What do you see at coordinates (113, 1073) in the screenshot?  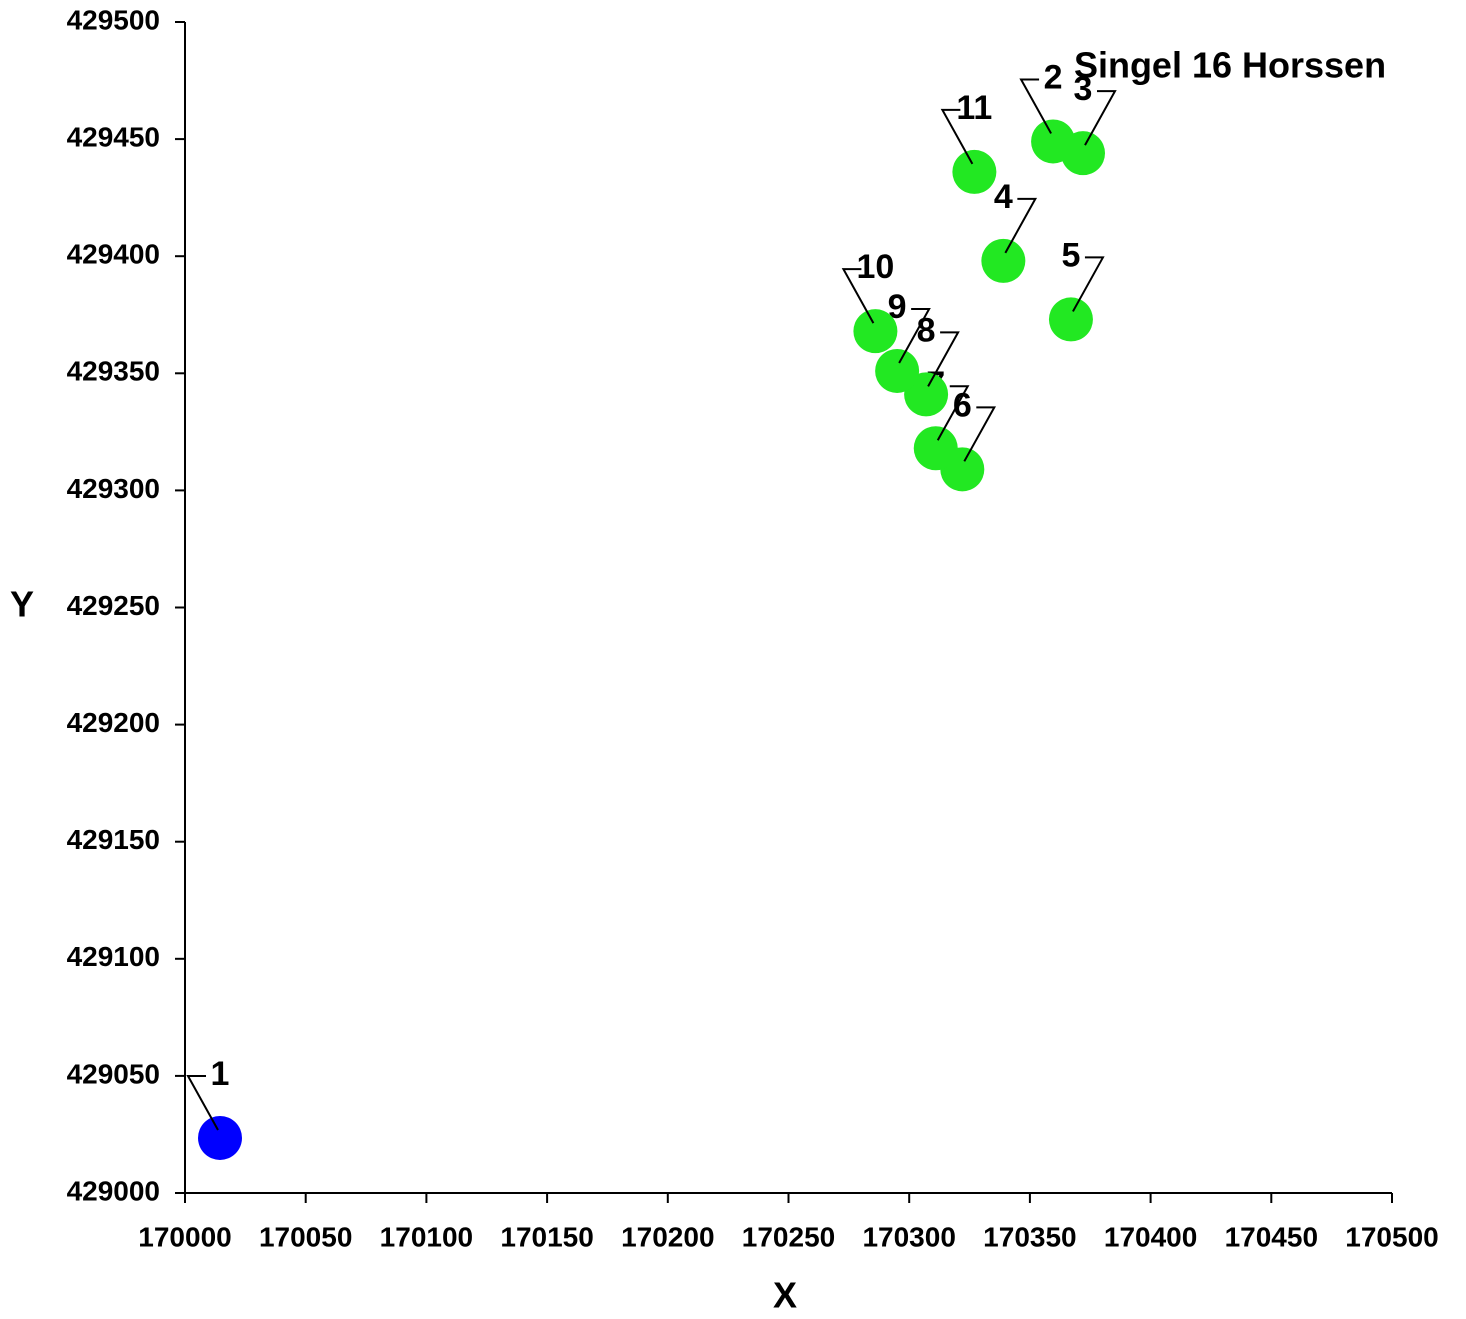 I see `y-tick-label: 429050` at bounding box center [113, 1073].